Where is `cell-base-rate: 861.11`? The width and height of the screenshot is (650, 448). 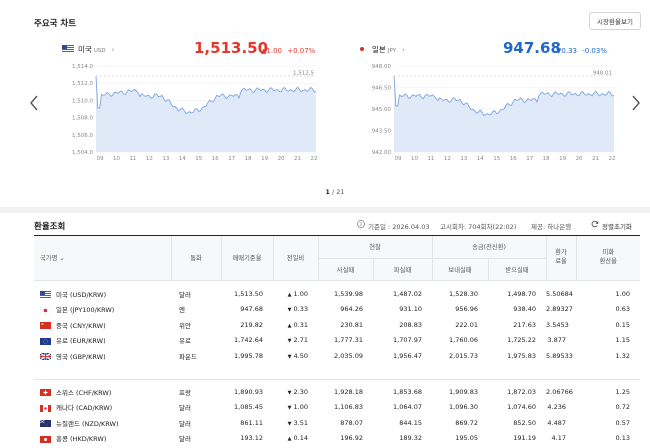
cell-base-rate: 861.11 is located at coordinates (251, 422).